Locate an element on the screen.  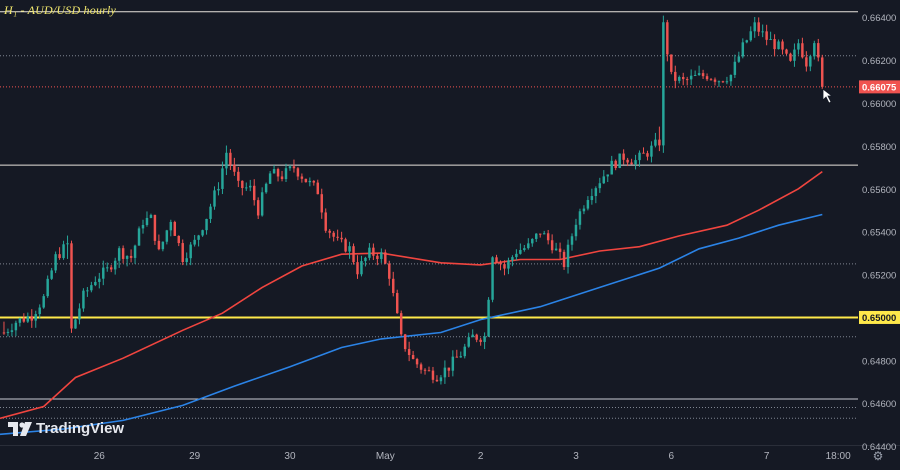
time-tick-label: 18:00 is located at coordinates (838, 456).